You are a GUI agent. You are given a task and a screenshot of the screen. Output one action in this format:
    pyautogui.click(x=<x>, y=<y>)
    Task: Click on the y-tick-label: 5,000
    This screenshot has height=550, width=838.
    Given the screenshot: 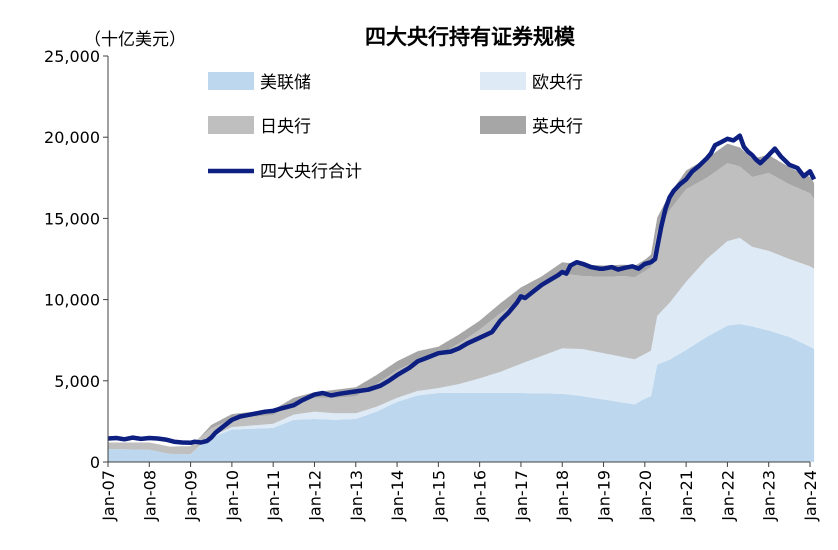 What is the action you would take?
    pyautogui.click(x=77, y=381)
    